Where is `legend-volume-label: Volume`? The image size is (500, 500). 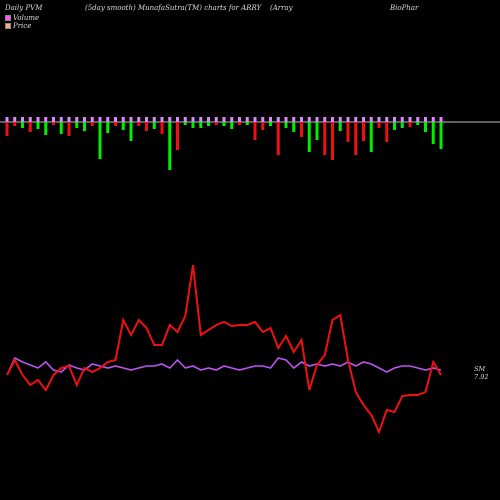 legend-volume-label: Volume is located at coordinates (26, 18).